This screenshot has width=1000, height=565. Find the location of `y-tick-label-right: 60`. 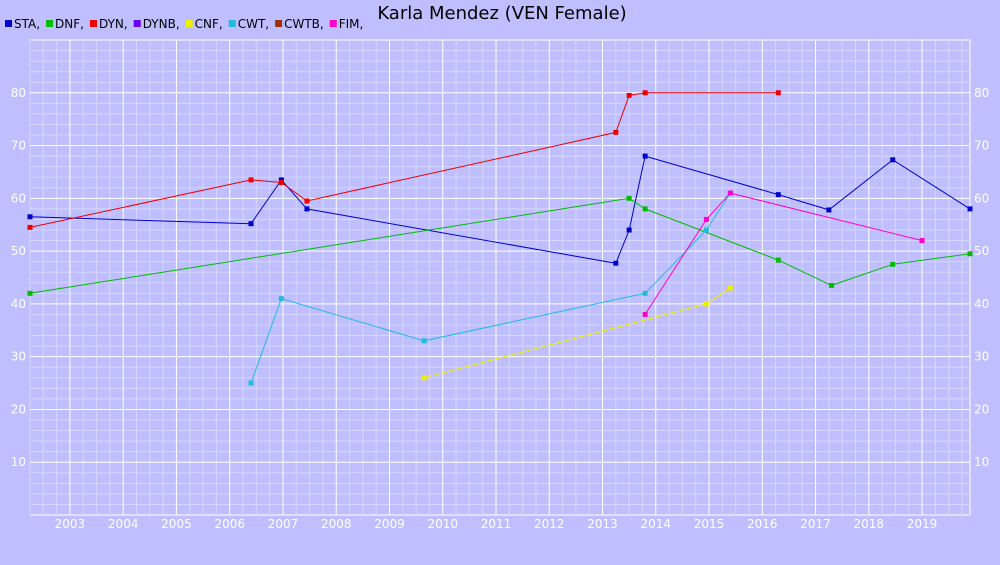

y-tick-label-right: 60 is located at coordinates (981, 198).